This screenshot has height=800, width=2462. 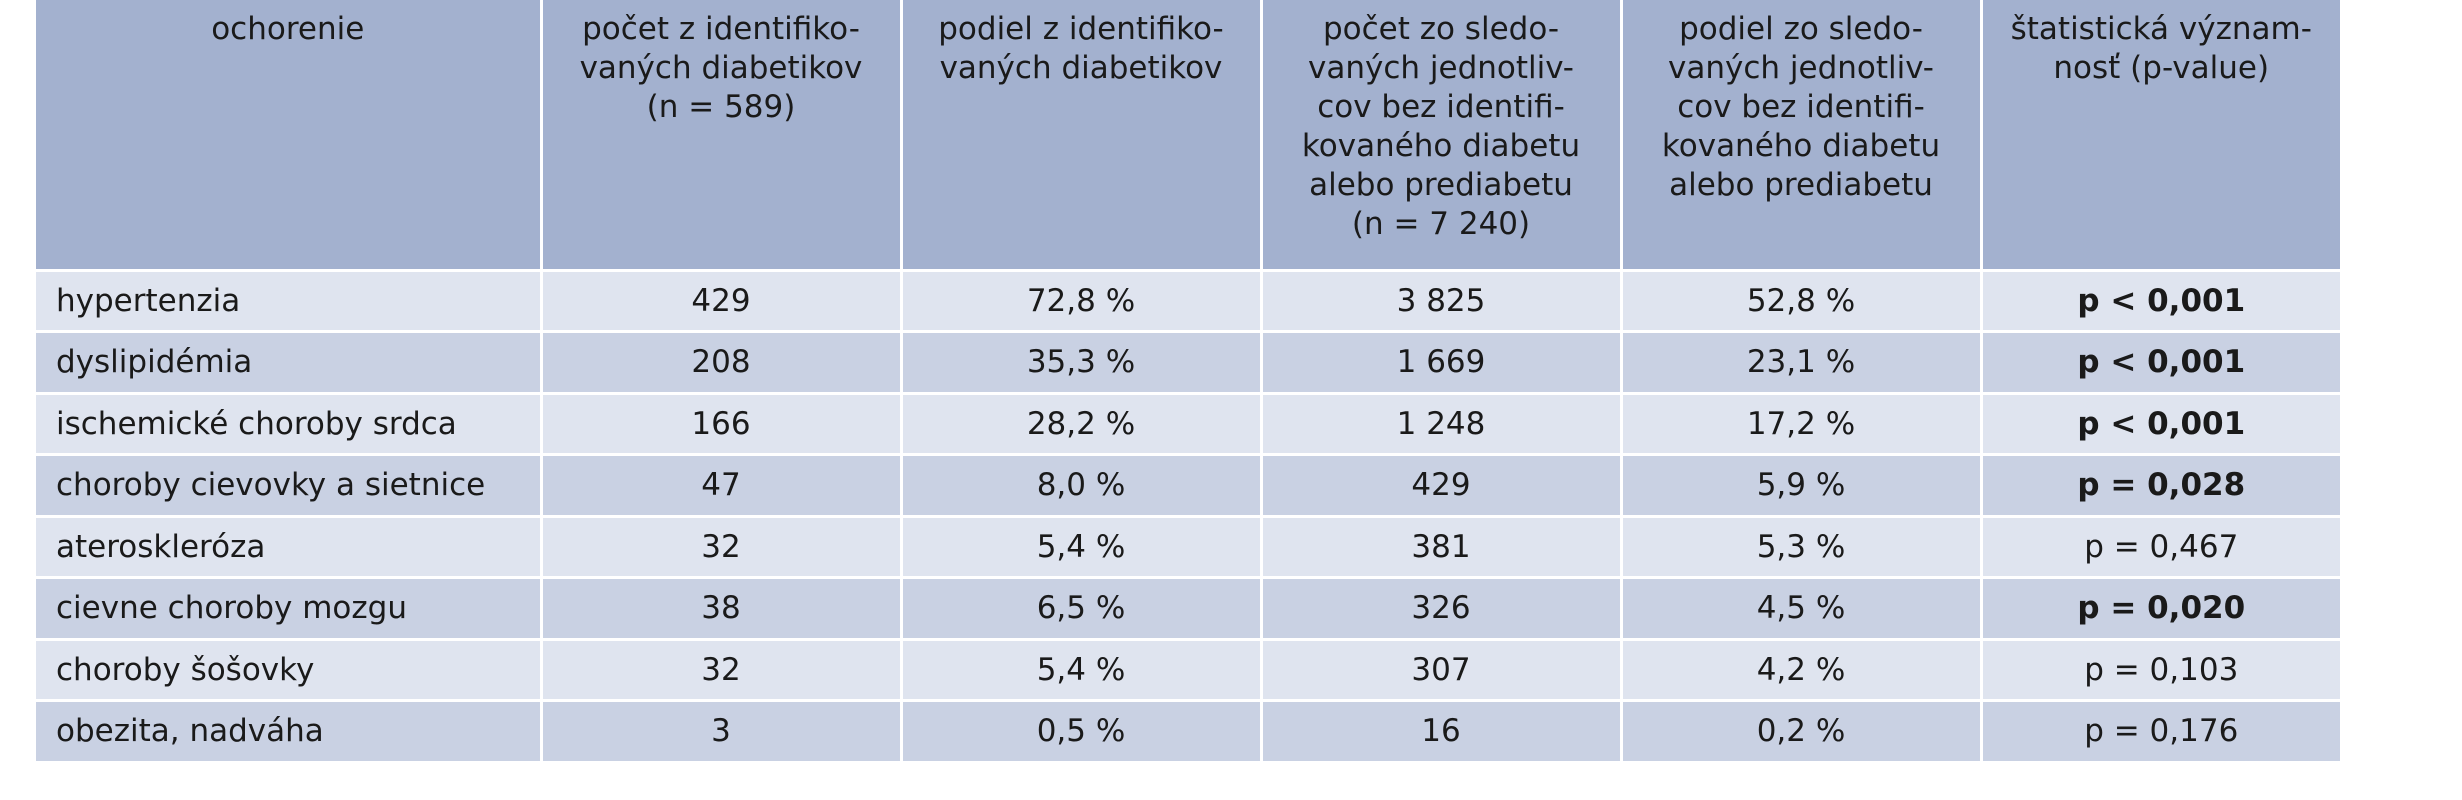 I want to click on cell-disease: ischemické choroby srdca, so click(x=289, y=424).